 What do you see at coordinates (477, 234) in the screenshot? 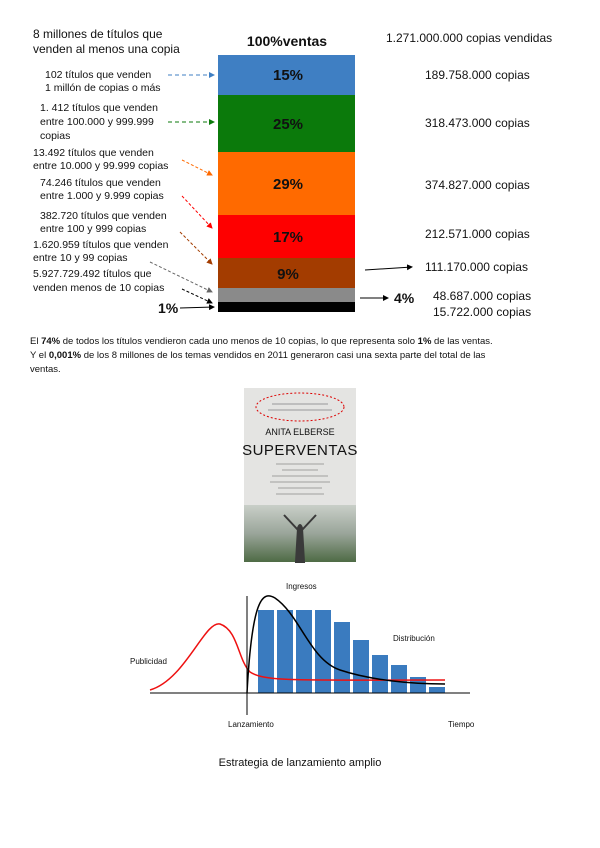
I see `copies: 212.571.000 copias` at bounding box center [477, 234].